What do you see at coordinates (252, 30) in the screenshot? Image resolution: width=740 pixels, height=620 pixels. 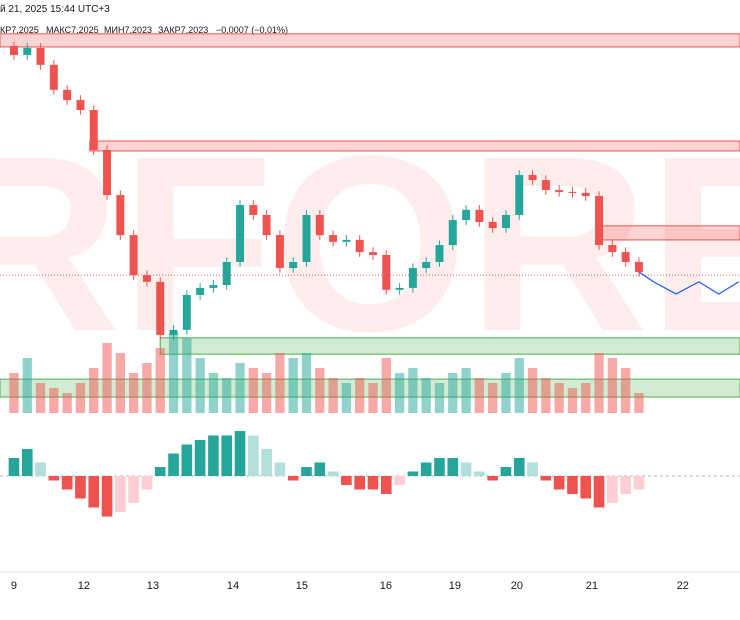 I see `ohlc-value: −0,0007 (−0,01%)` at bounding box center [252, 30].